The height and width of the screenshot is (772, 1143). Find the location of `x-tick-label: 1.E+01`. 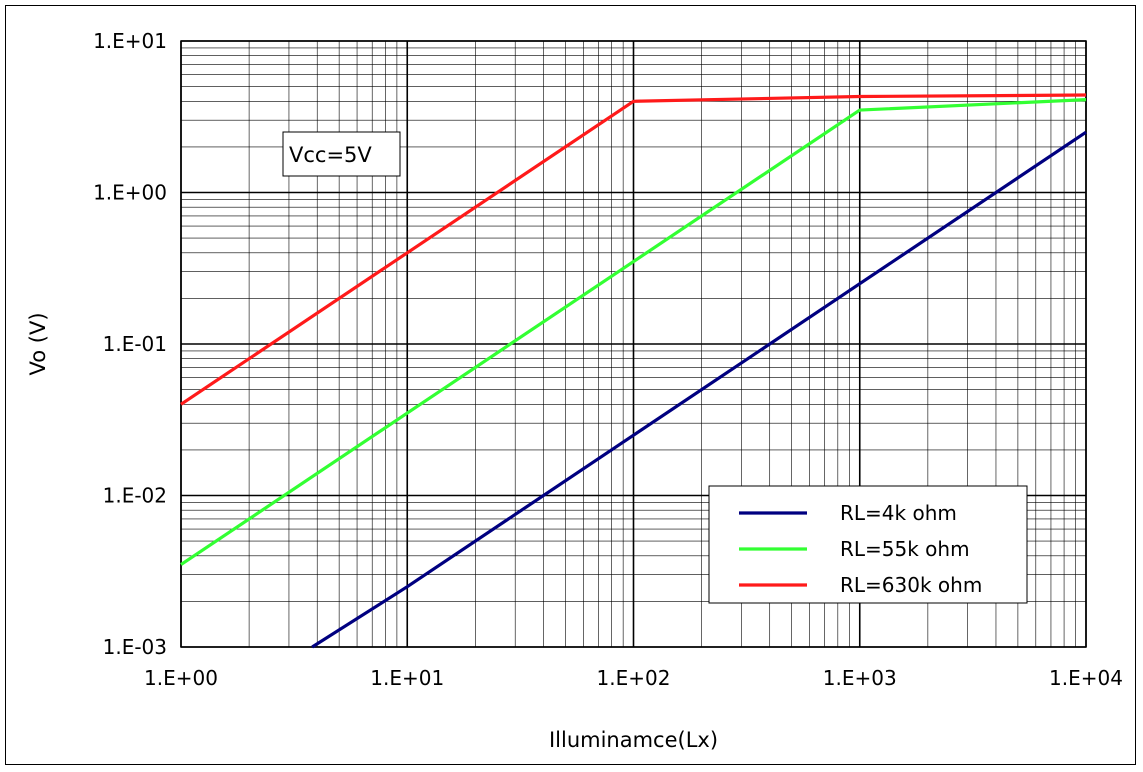

x-tick-label: 1.E+01 is located at coordinates (407, 678).